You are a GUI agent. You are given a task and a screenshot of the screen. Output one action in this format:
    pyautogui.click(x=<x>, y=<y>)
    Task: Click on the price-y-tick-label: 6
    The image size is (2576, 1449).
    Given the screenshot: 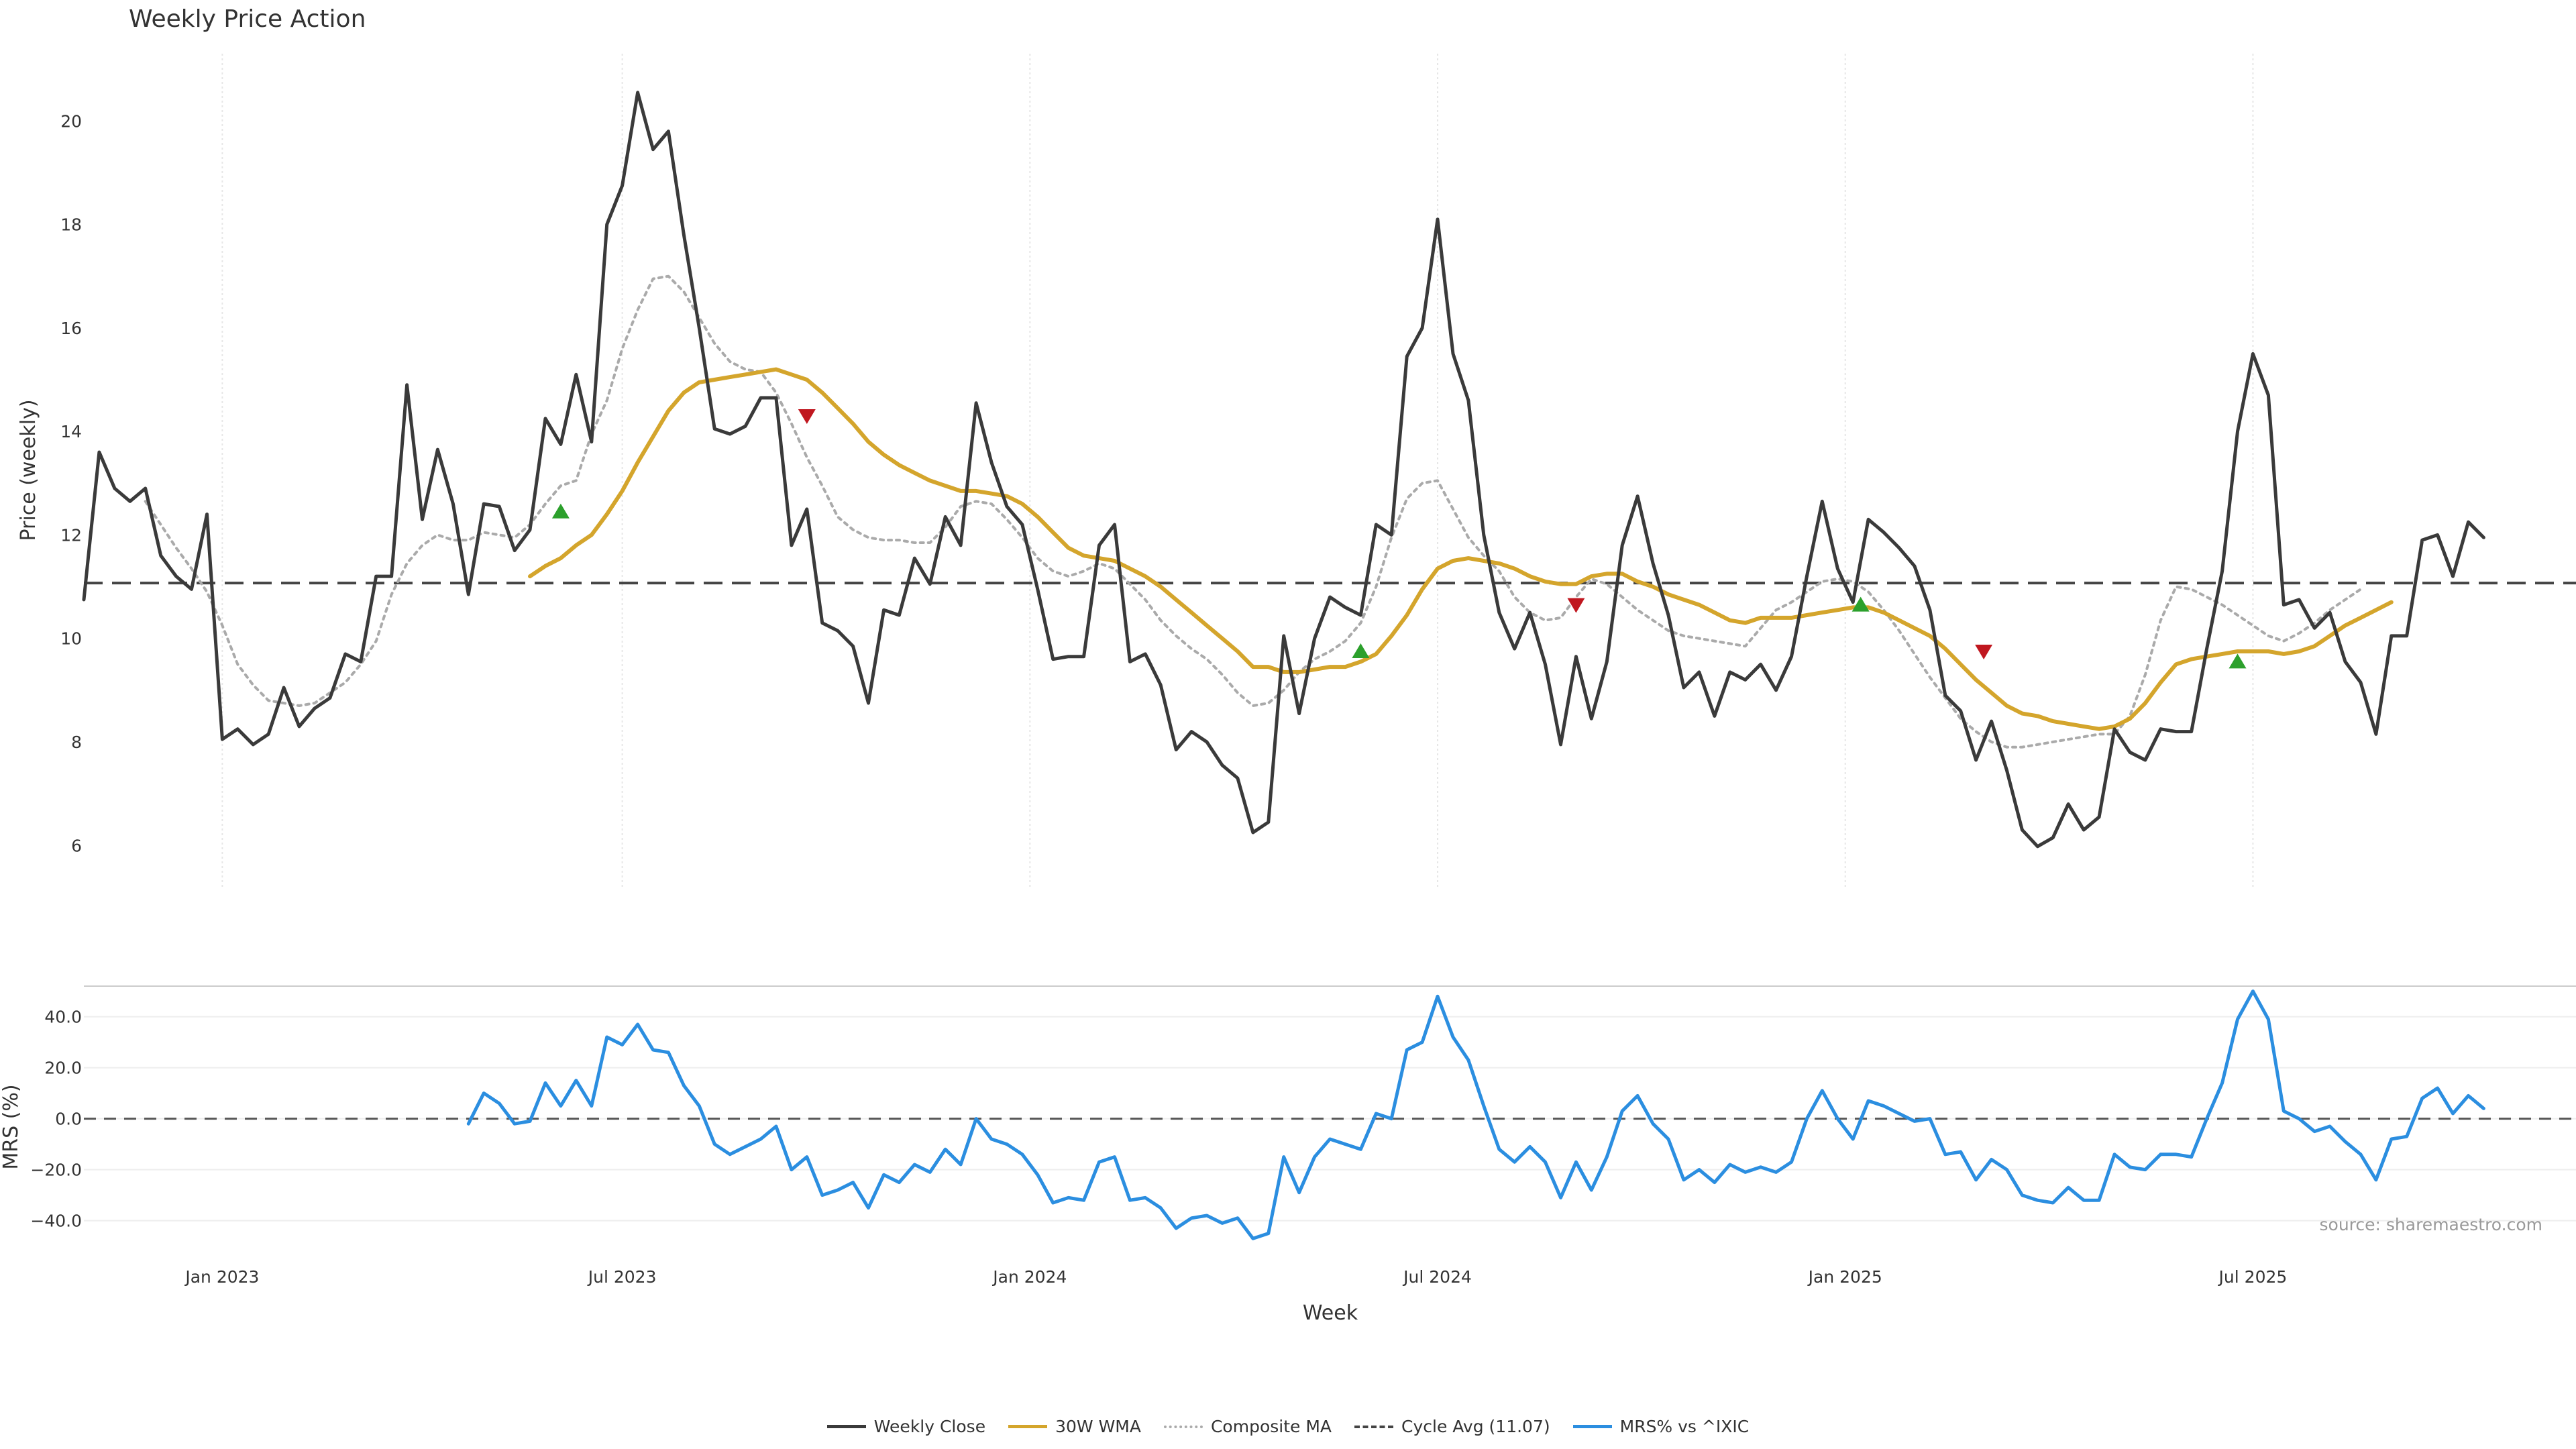 What is the action you would take?
    pyautogui.click(x=76, y=845)
    